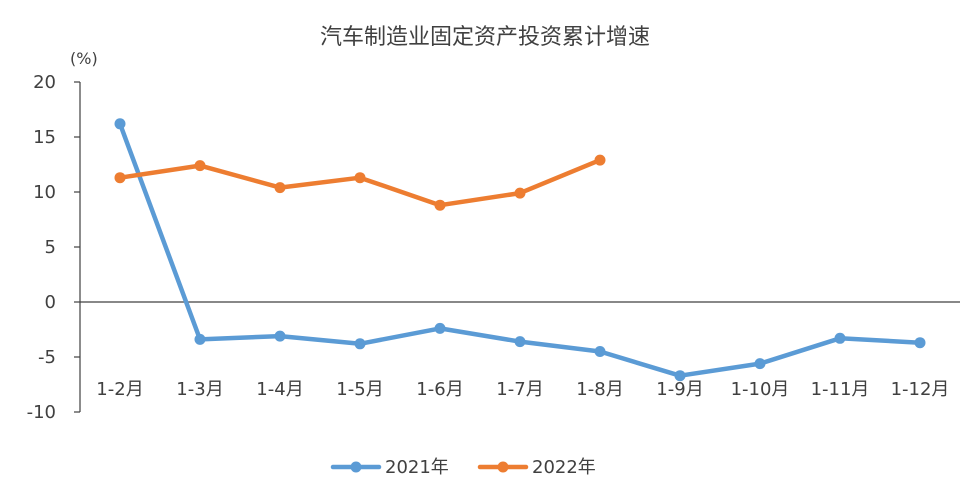  Describe the element at coordinates (760, 389) in the screenshot. I see `x-tick-label: 1-10月` at that location.